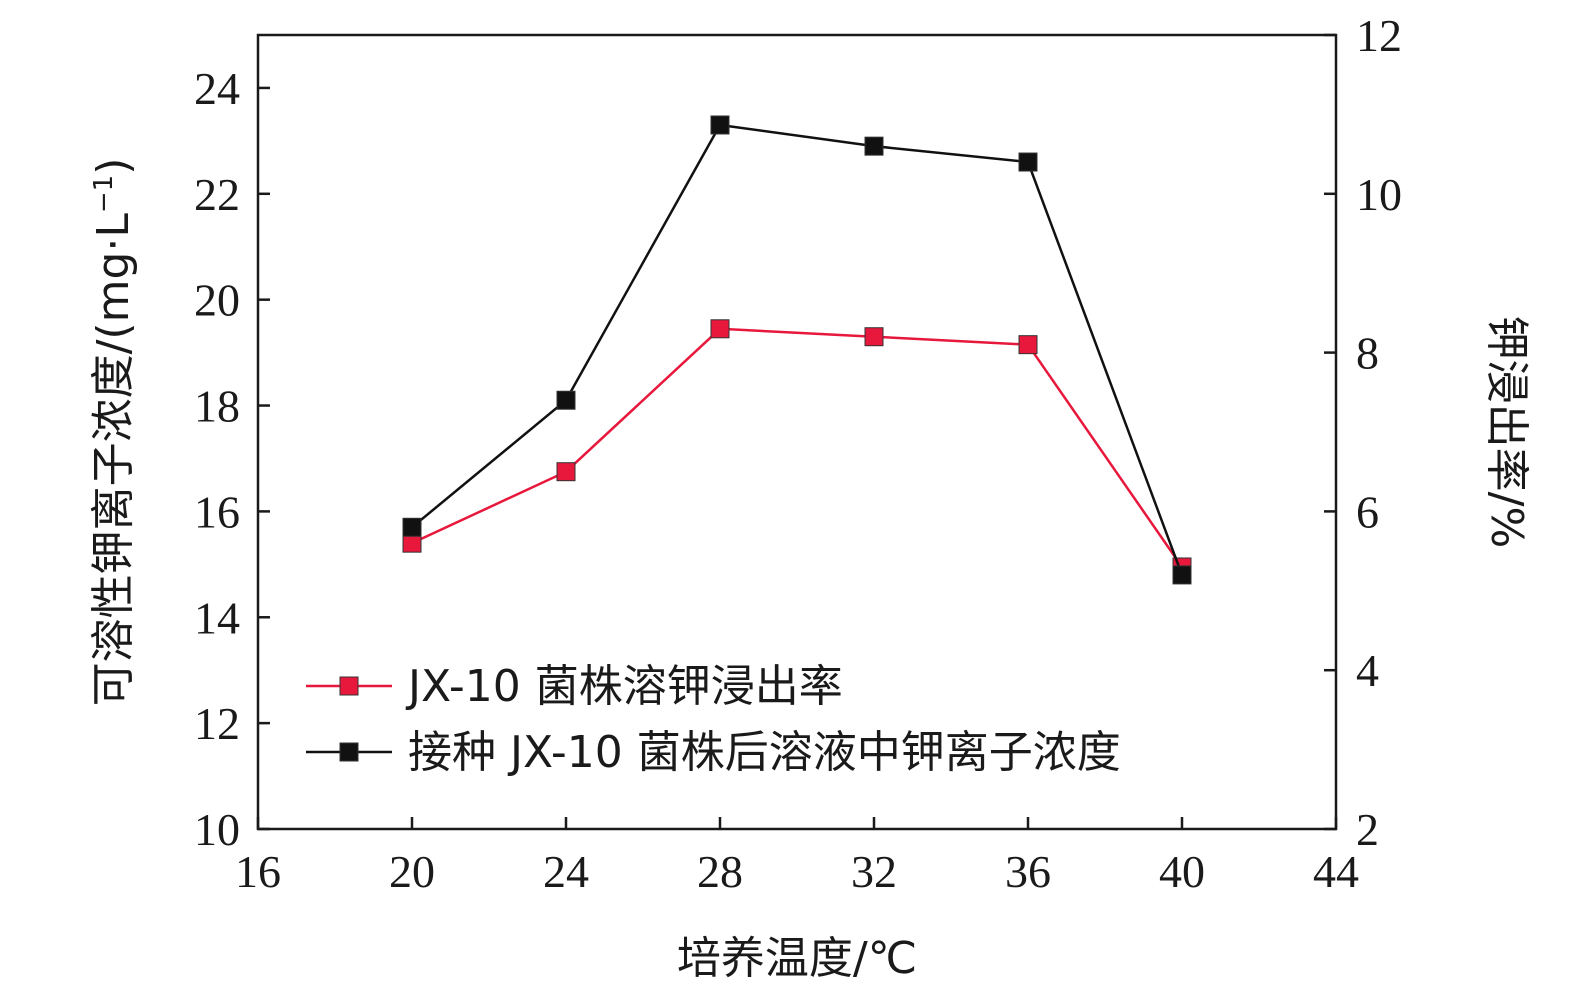  Describe the element at coordinates (1379, 35) in the screenshot. I see `right-y-tick-label: 12` at that location.